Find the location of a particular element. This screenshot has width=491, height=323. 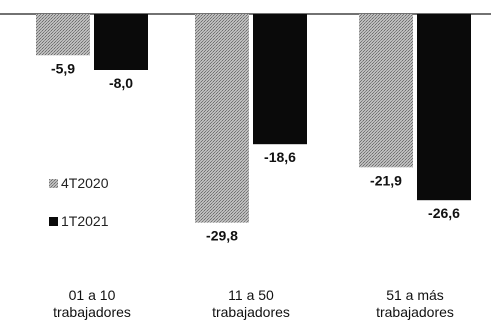

category-label-1: 01 a 10 trabajadores is located at coordinates (92, 303).